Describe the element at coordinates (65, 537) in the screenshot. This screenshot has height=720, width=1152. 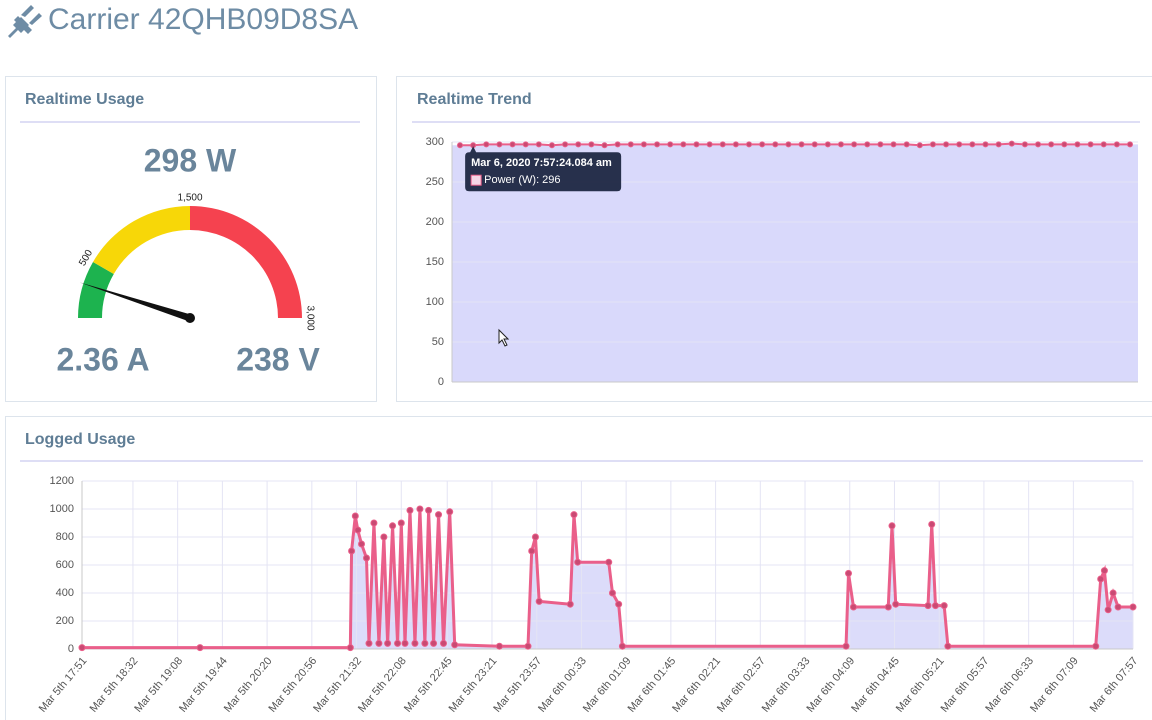
I see `y-tick-label: 800` at that location.